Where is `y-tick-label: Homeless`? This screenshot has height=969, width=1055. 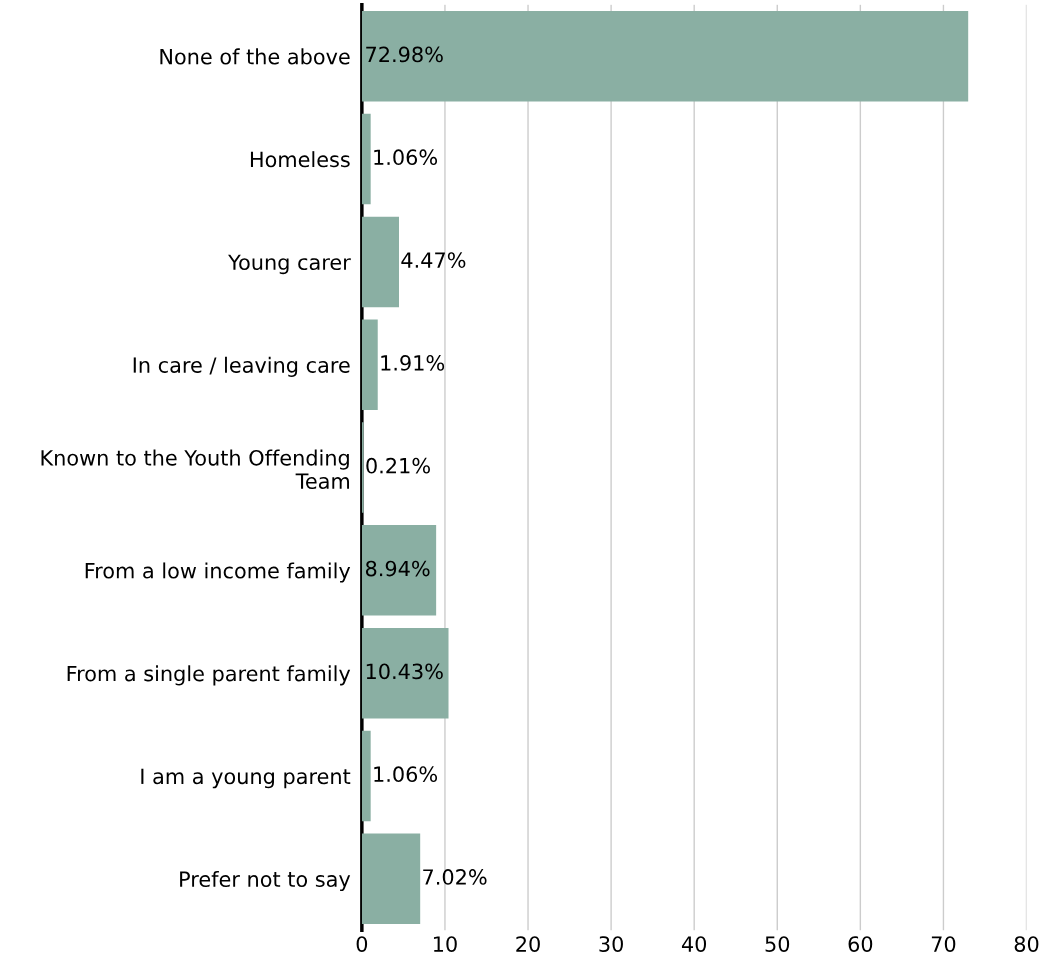 y-tick-label: Homeless is located at coordinates (300, 159).